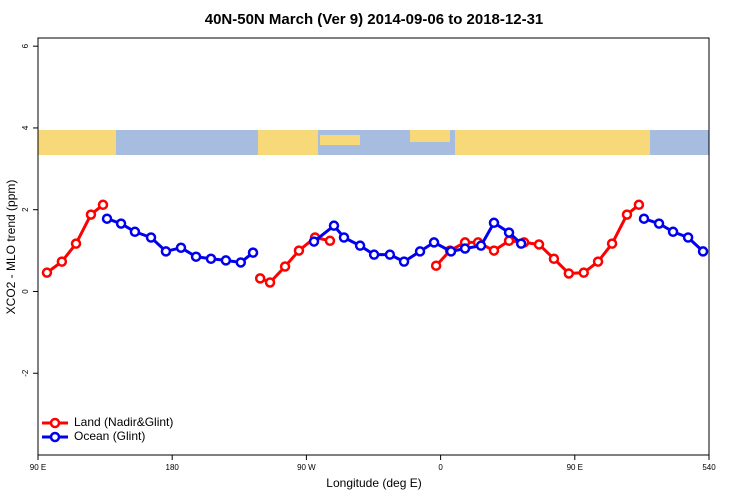  I want to click on legend-label: Land (Nadir&Glint), so click(123, 422).